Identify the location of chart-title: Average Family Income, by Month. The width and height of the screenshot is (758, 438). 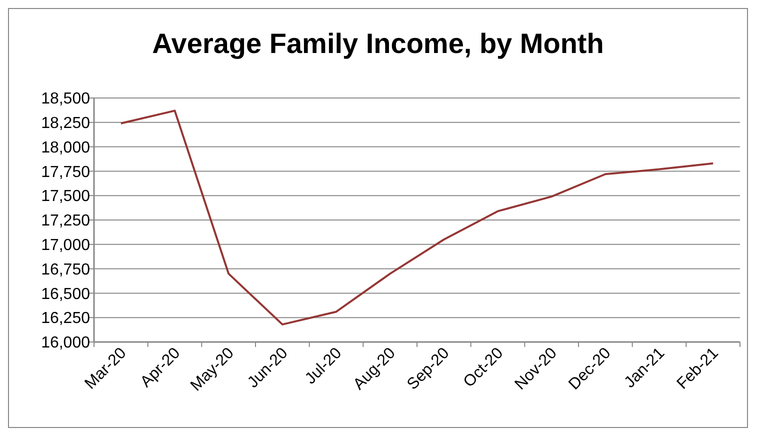
(378, 43).